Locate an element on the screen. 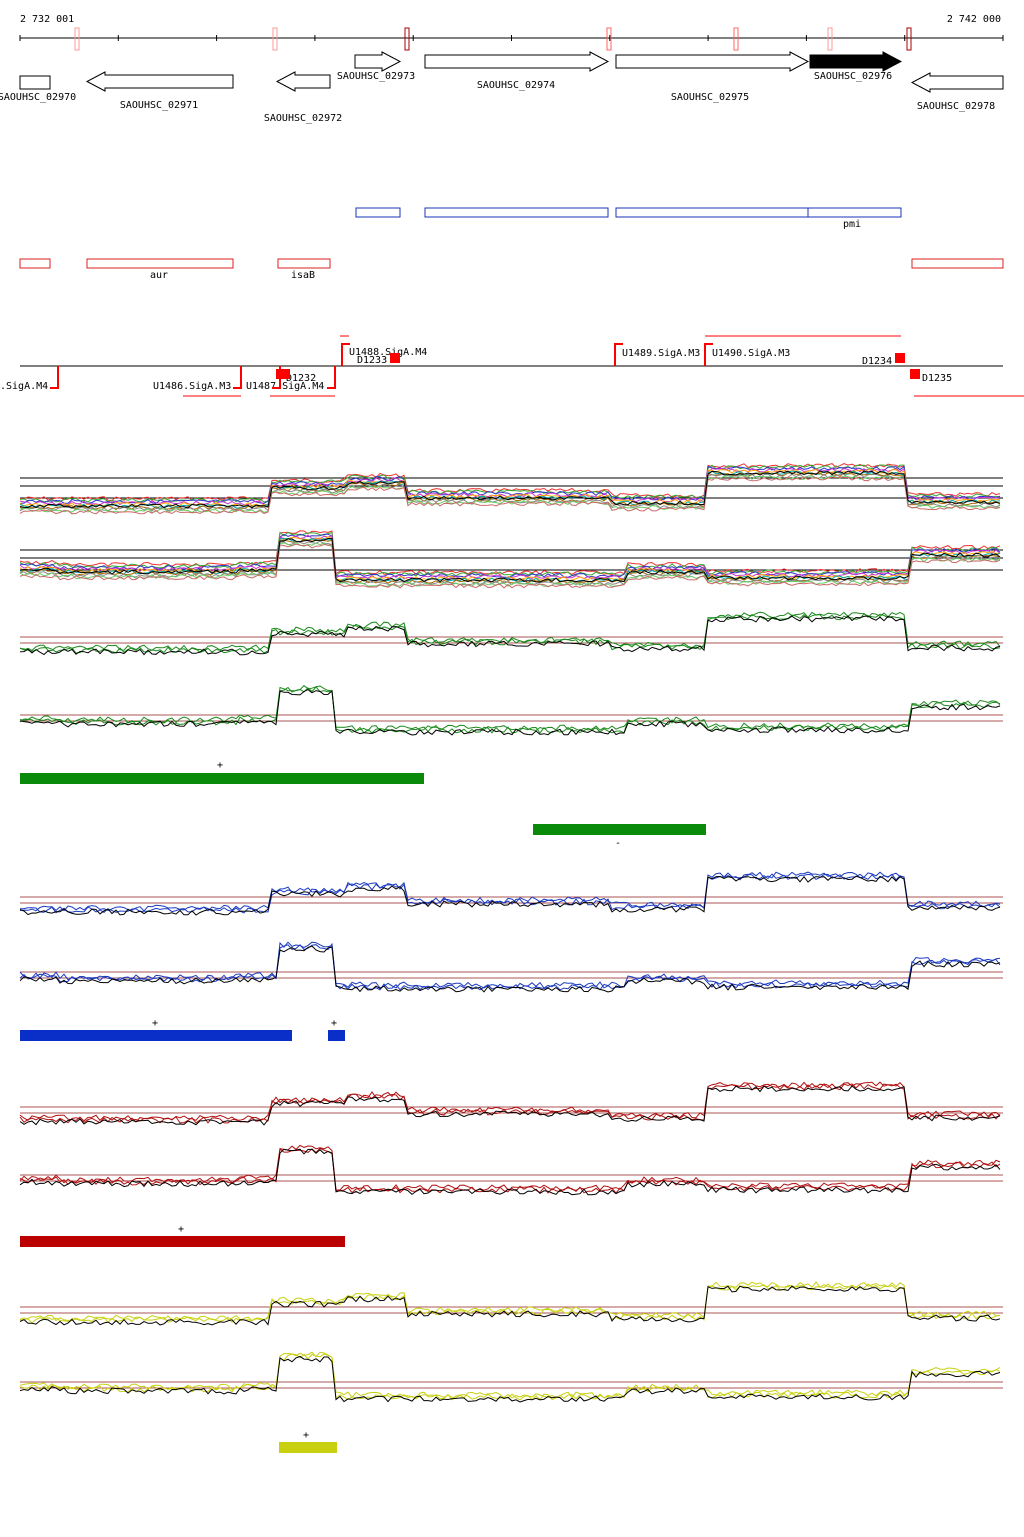  gene-label: SAOUHSC_02973 is located at coordinates (376, 76).